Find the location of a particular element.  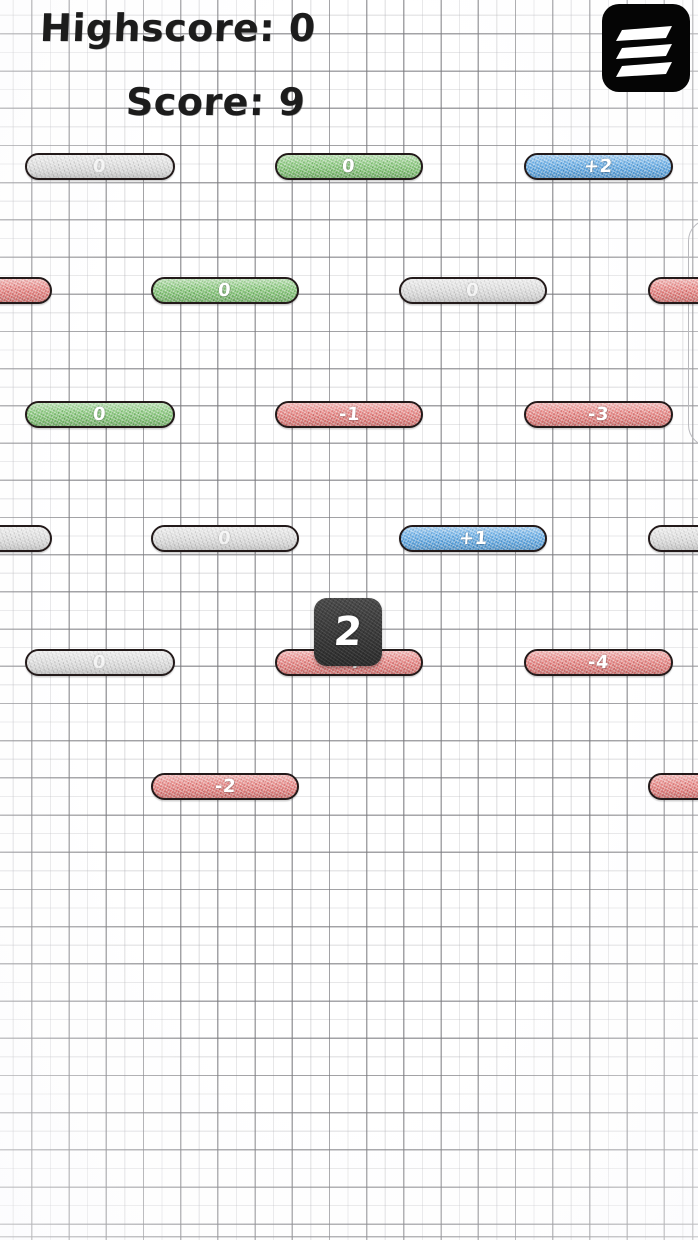

platform: -1 is located at coordinates (349, 414).